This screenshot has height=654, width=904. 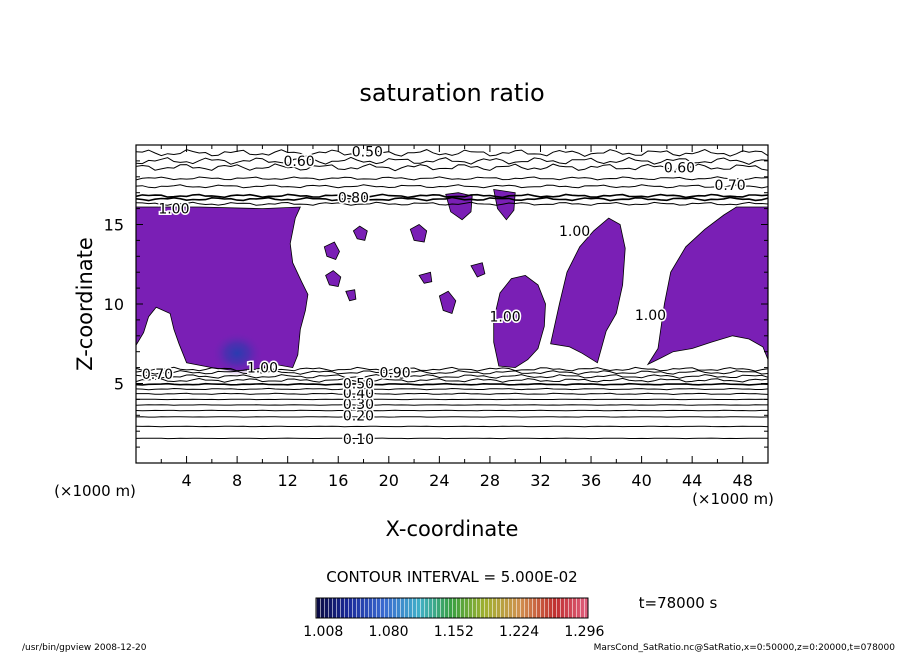 I want to click on y-unit-label: (×1000 m), so click(x=95, y=491).